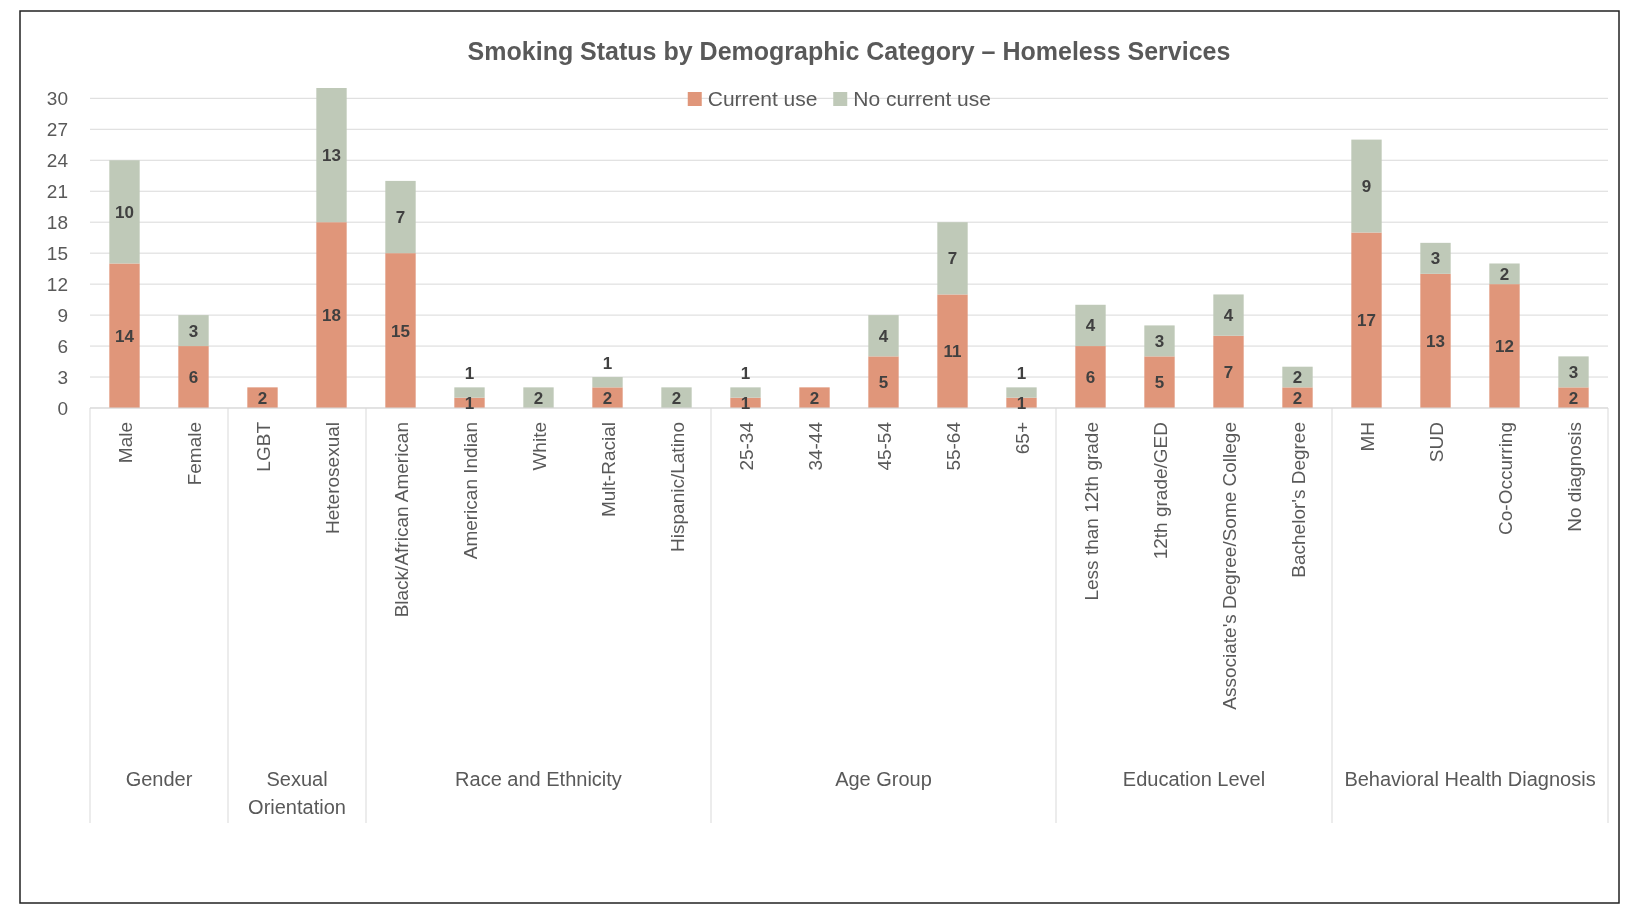  I want to click on x-tick-label: Black/African American, so click(401, 520).